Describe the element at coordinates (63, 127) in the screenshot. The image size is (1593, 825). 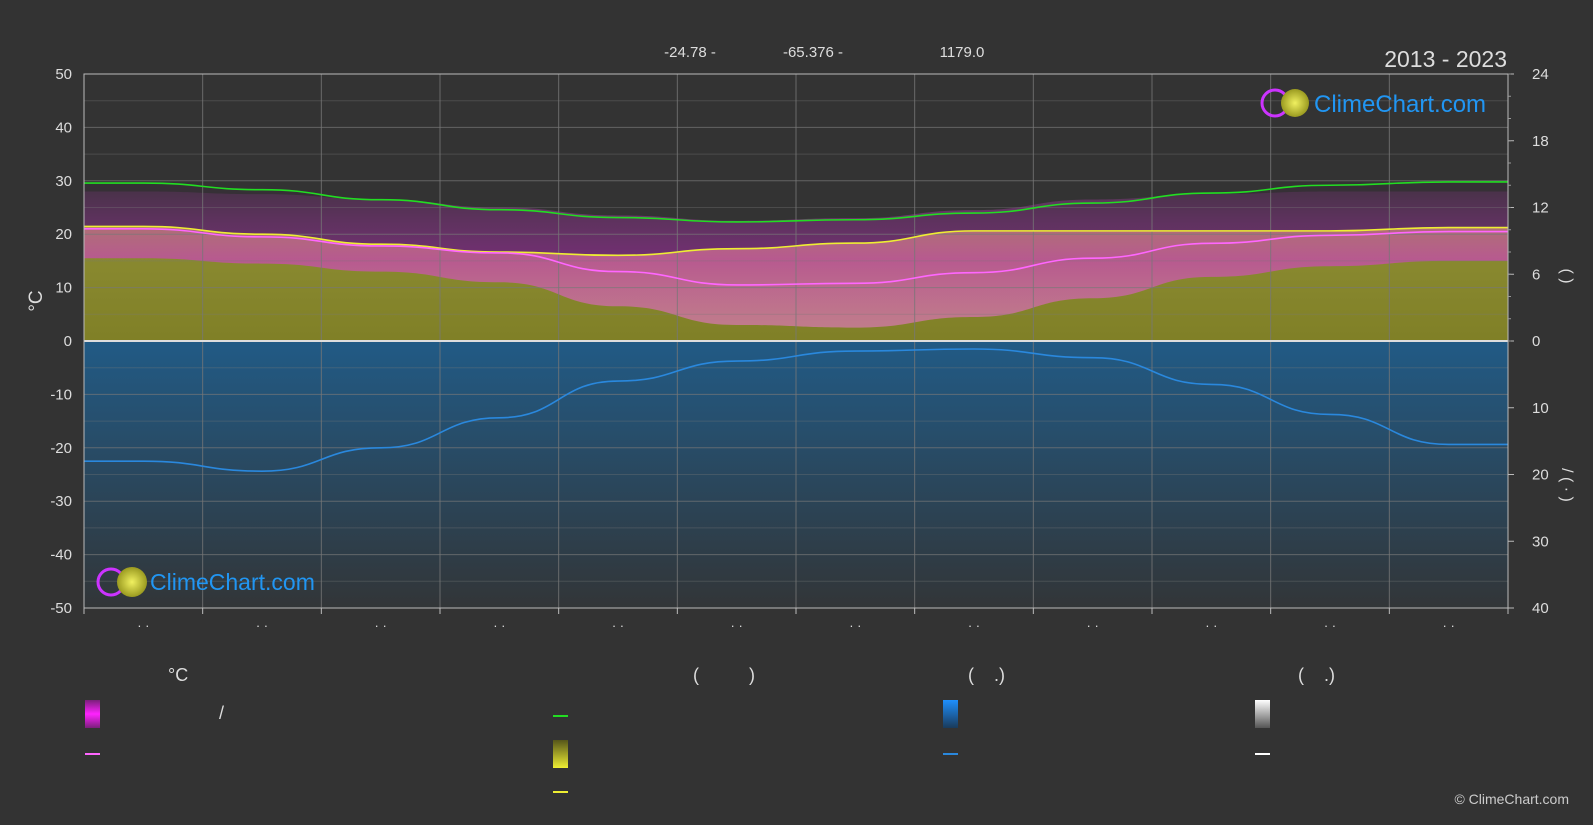
I see `y-tick-label-left: 40` at that location.